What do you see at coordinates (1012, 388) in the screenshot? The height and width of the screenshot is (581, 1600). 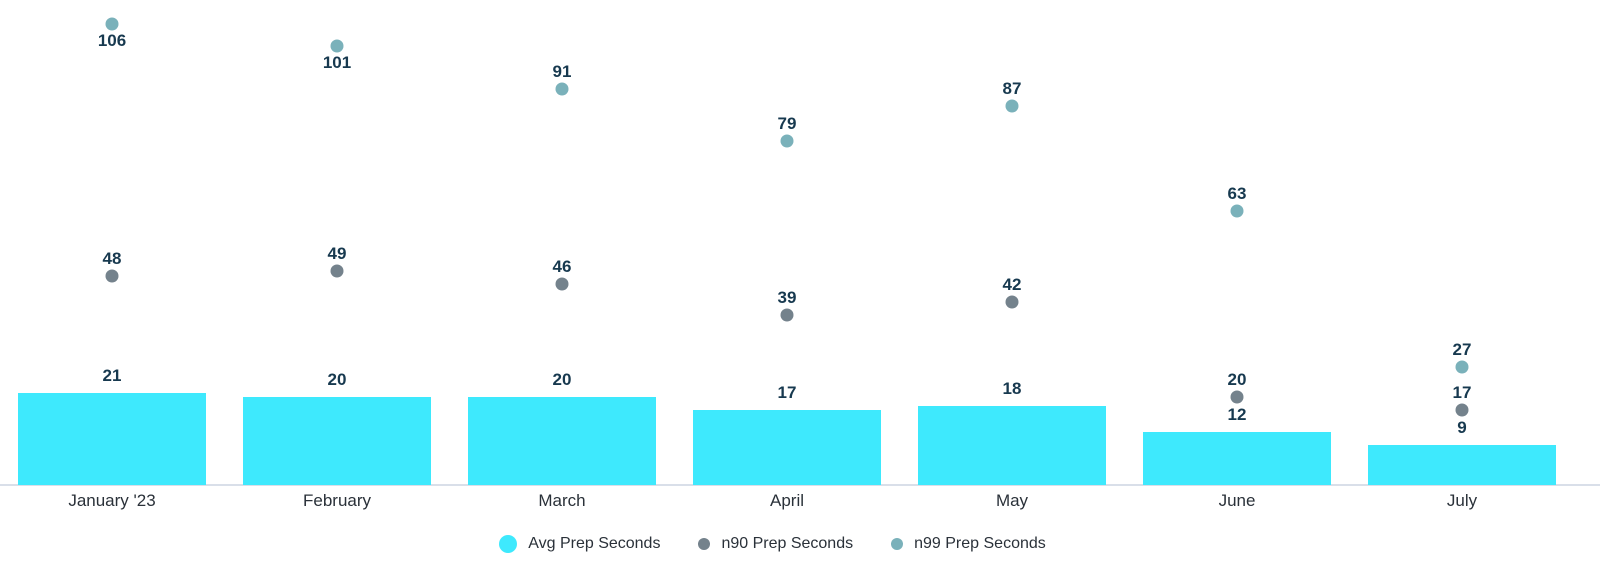 I see `value-label-avg: 18` at bounding box center [1012, 388].